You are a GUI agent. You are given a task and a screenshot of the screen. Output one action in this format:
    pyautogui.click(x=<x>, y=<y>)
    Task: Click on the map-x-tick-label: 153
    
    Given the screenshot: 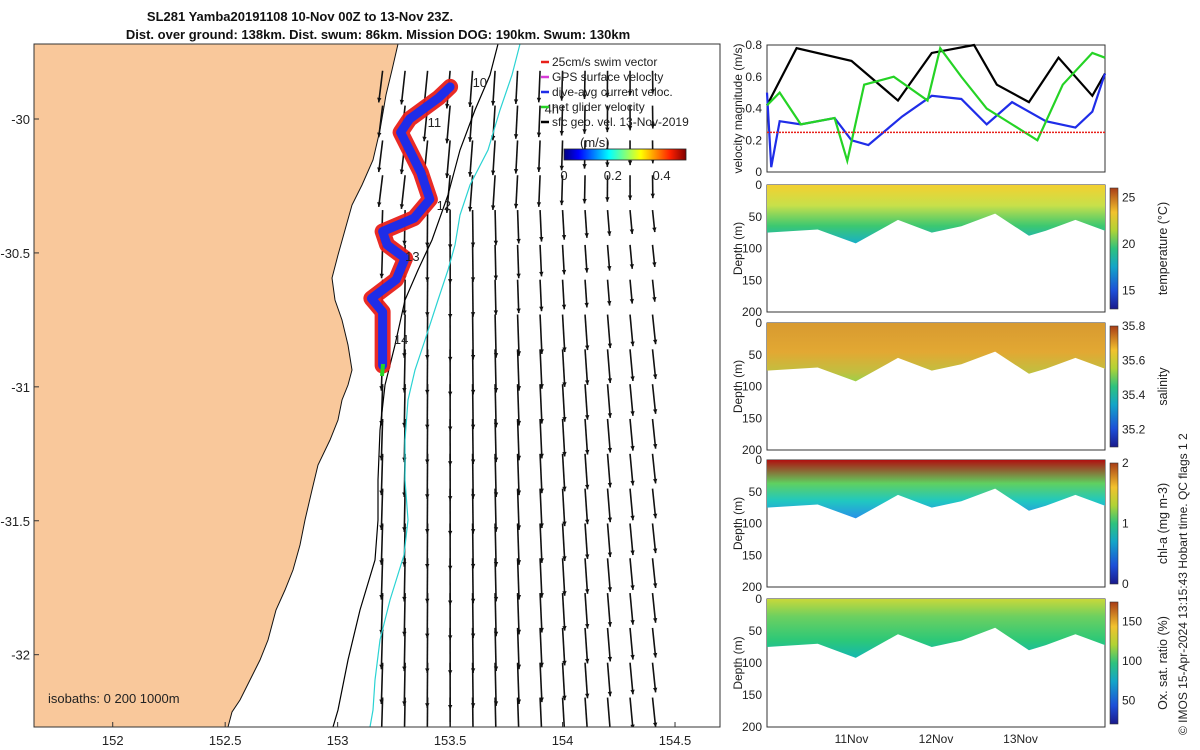 What is the action you would take?
    pyautogui.click(x=338, y=740)
    